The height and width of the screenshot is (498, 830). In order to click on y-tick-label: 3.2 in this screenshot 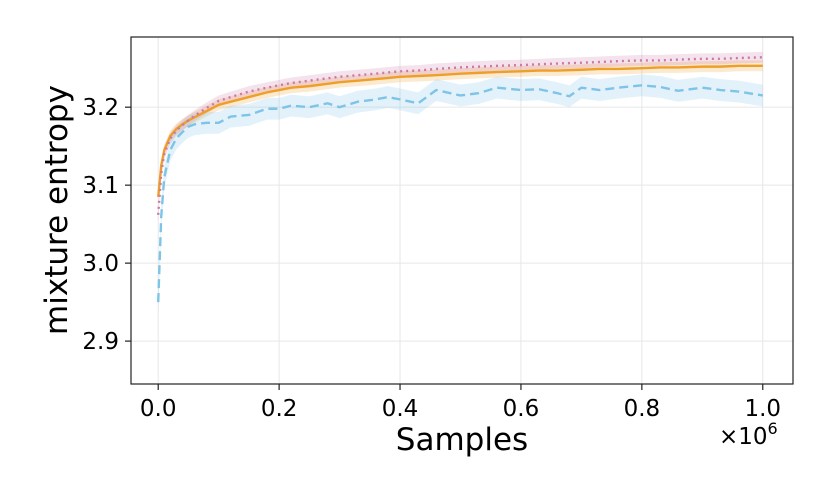, I will do `click(100, 108)`.